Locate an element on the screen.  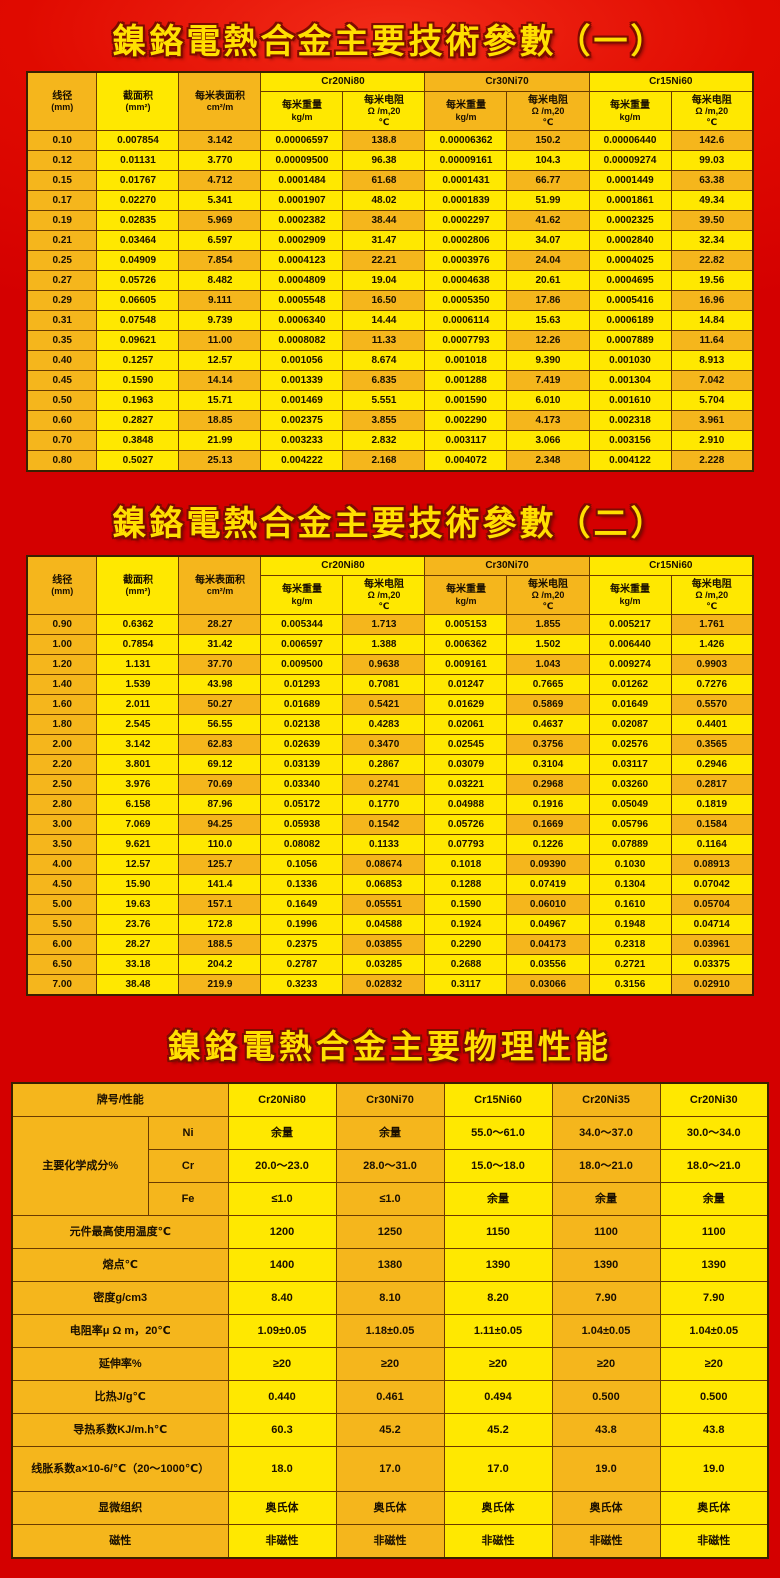
table-cell: 0.0005350 is located at coordinates (466, 300).